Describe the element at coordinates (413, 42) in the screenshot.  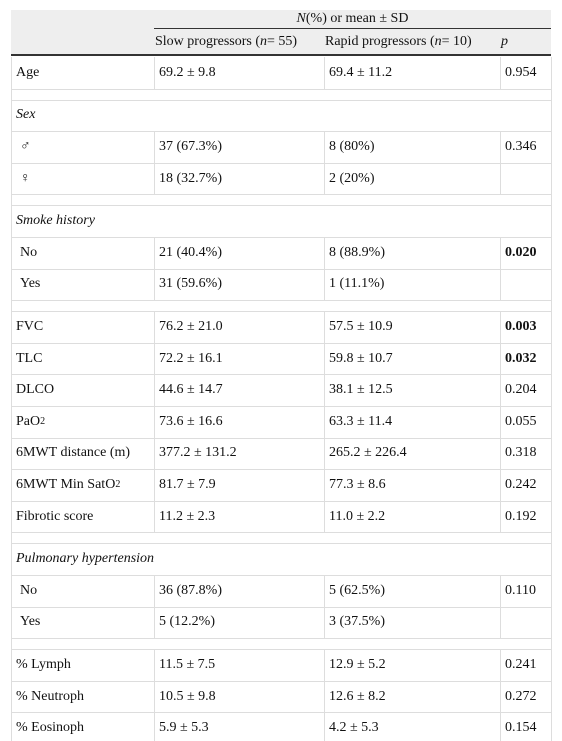
I see `column-header: Rapid progressors (n = 10)` at that location.